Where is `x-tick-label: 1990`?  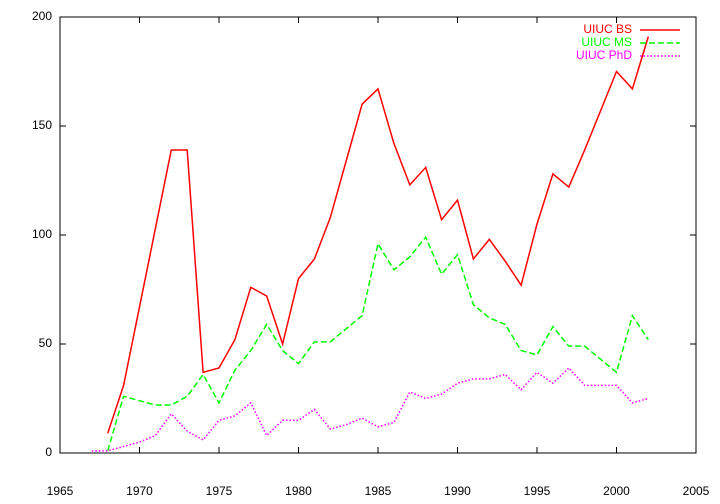
x-tick-label: 1990 is located at coordinates (457, 491).